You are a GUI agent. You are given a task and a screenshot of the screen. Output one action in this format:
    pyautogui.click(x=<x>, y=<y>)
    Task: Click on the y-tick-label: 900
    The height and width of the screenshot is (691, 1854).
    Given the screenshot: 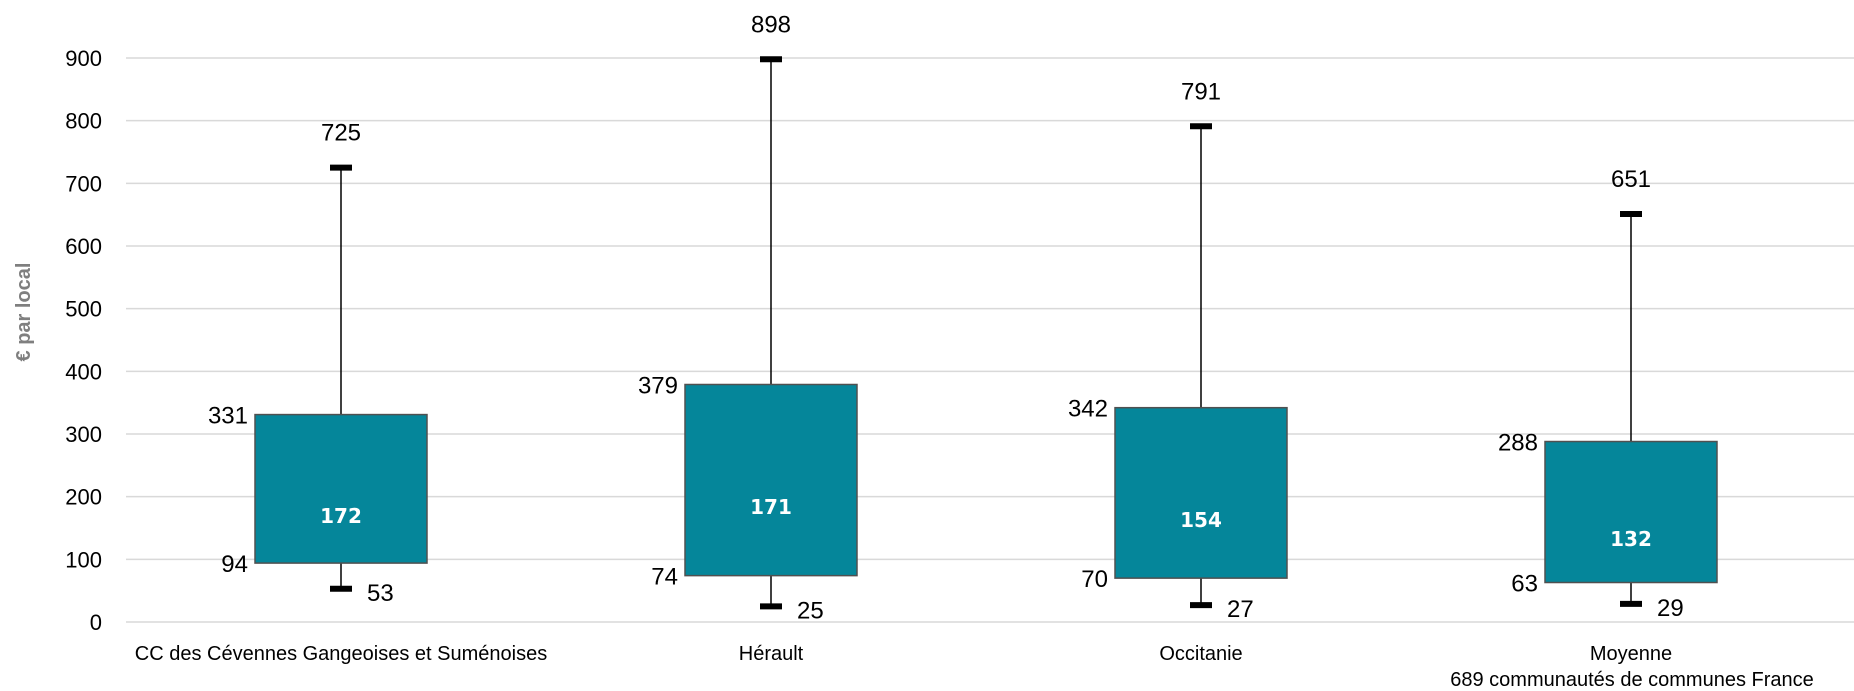 What is the action you would take?
    pyautogui.click(x=83, y=58)
    